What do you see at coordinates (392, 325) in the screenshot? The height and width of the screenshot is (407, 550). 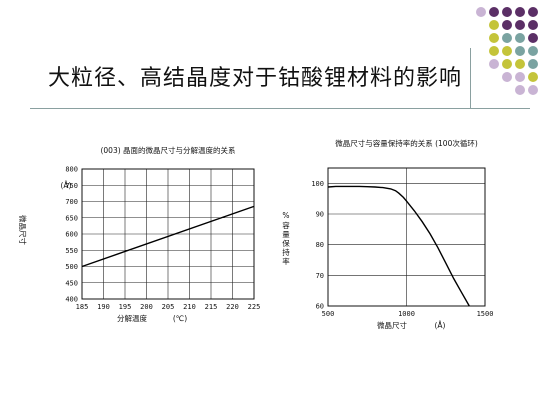 I see `chart2-x-axis-label: 微晶尺寸` at bounding box center [392, 325].